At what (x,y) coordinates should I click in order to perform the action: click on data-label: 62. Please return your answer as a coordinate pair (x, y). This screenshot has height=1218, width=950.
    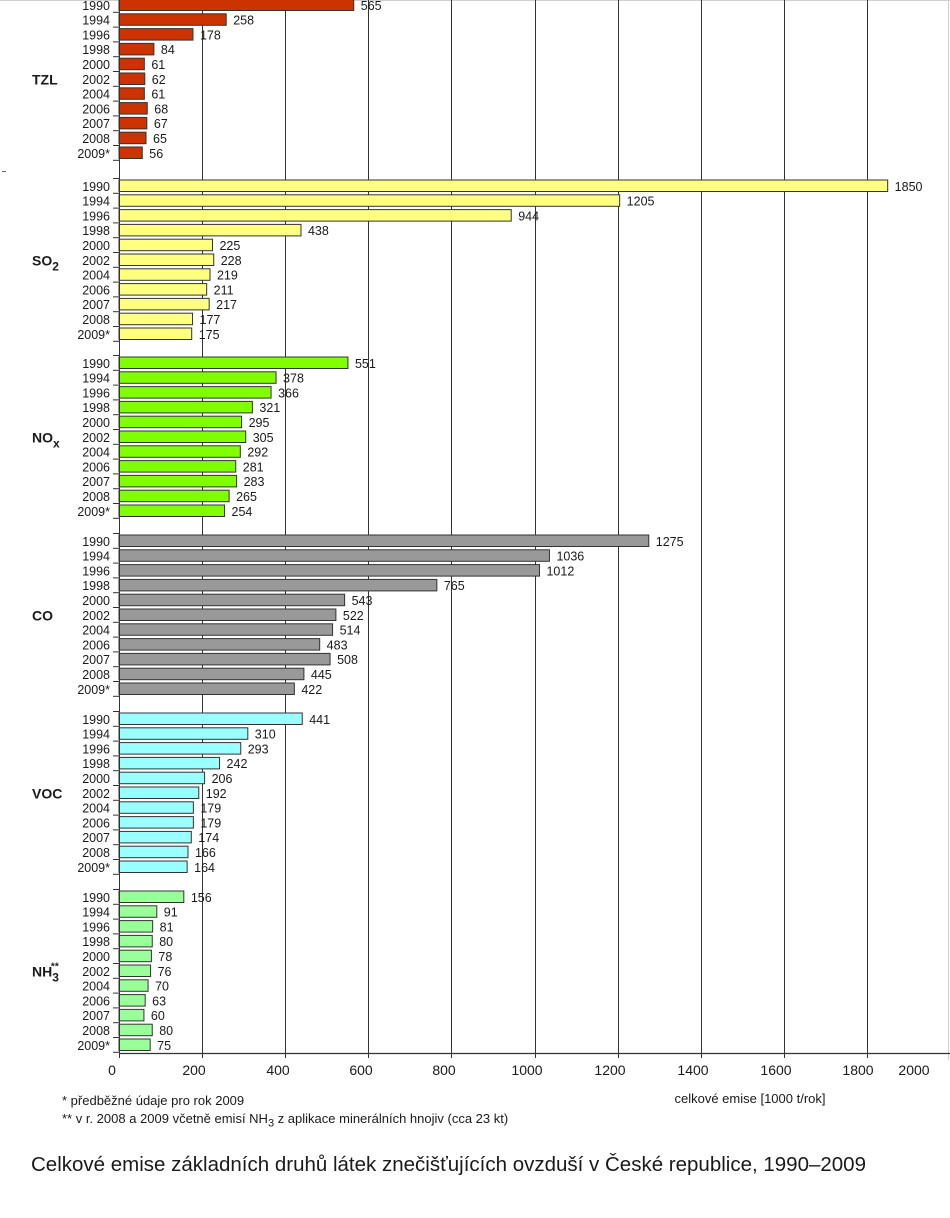
    Looking at the image, I should click on (159, 80).